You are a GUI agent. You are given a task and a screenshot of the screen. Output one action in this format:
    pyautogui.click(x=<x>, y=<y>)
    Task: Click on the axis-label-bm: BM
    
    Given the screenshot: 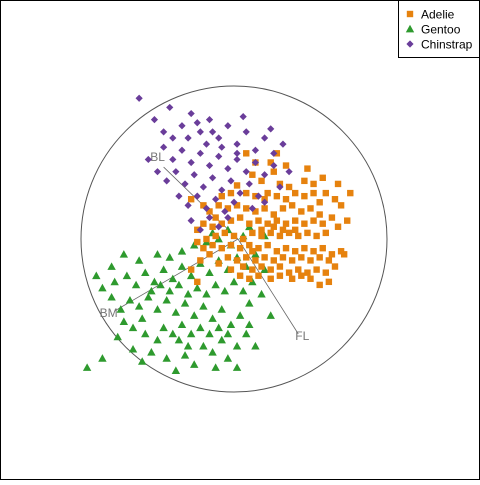 What is the action you would take?
    pyautogui.click(x=109, y=313)
    